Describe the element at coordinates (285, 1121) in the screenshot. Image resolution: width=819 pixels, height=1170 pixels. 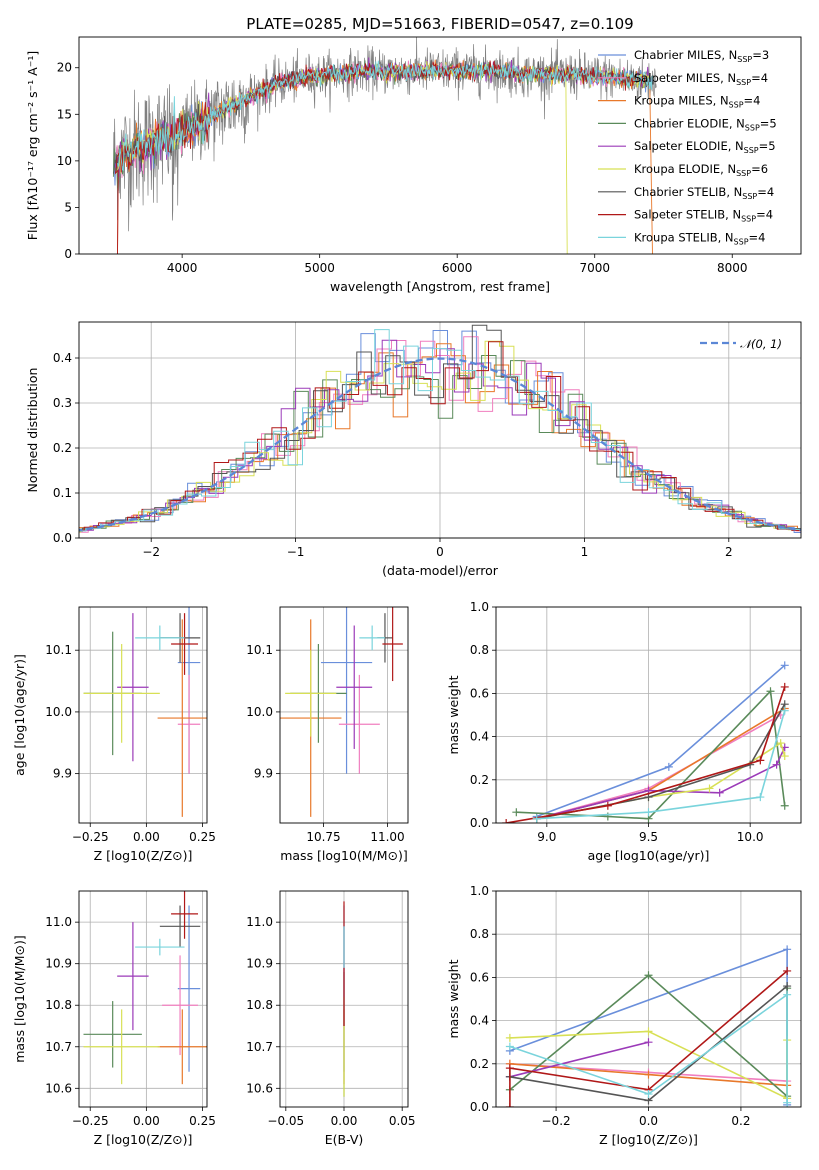
I see `x-tick-label: −0.05` at that location.